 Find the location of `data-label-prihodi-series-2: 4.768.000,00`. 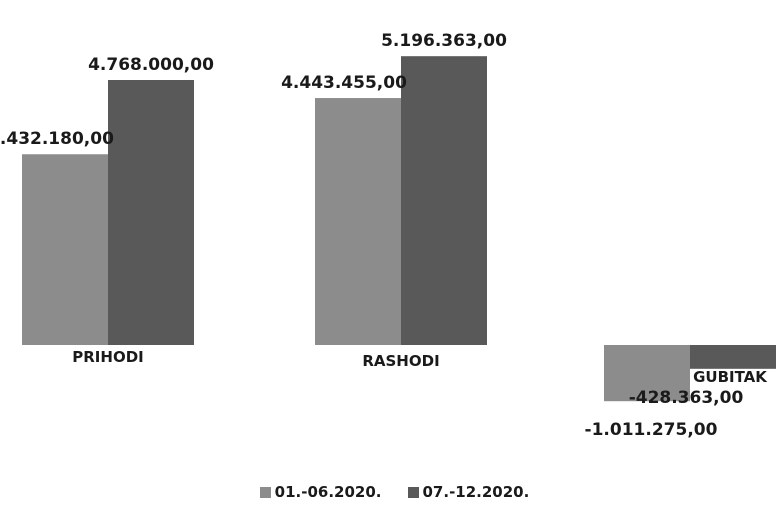

data-label-prihodi-series-2: 4.768.000,00 is located at coordinates (151, 65).